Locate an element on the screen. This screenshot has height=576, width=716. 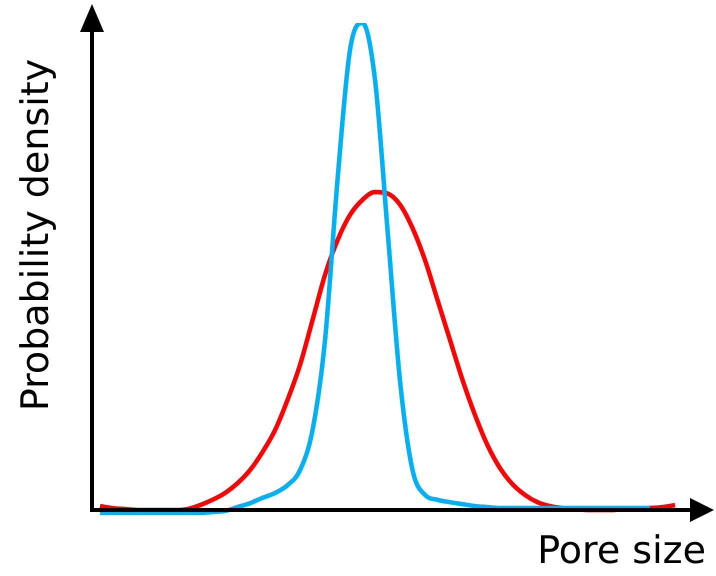
y-axis-title: Probability density is located at coordinates (35, 235).